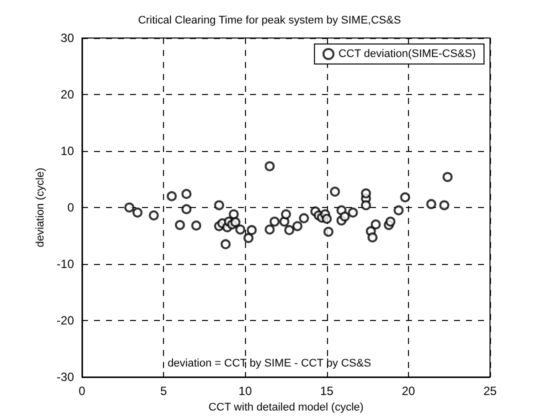  What do you see at coordinates (67, 38) in the screenshot?
I see `y-tick-label: 30` at bounding box center [67, 38].